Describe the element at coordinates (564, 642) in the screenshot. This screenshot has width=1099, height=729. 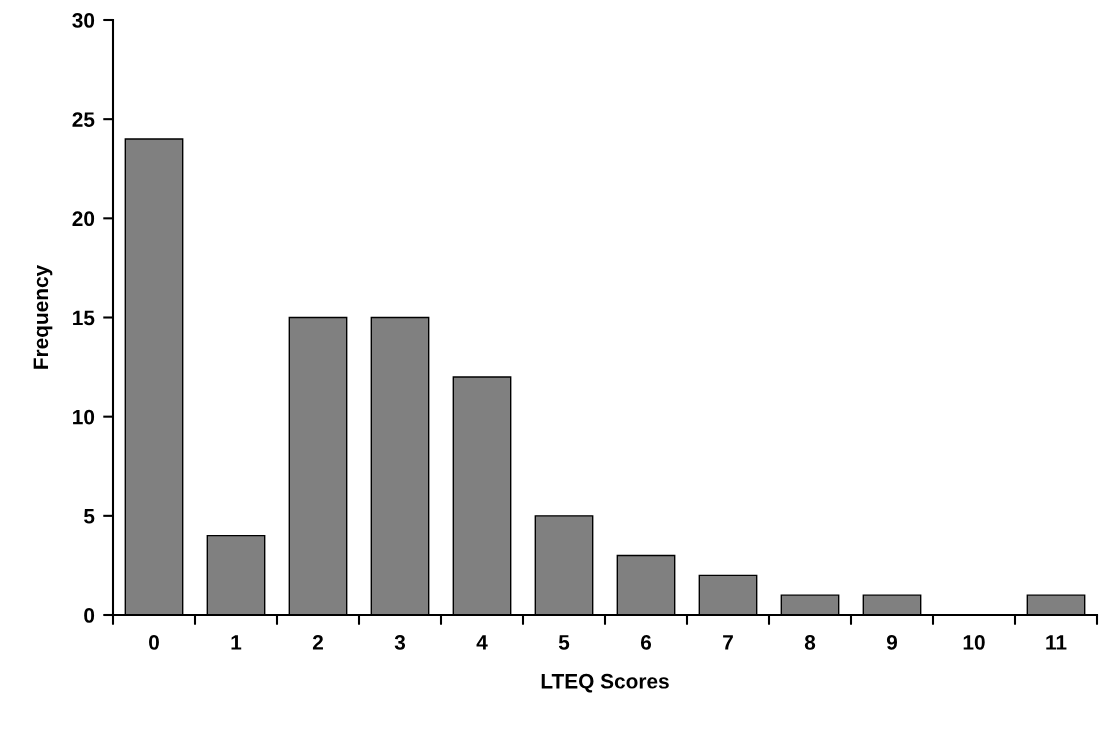
I see `x-tick-label: 5` at that location.